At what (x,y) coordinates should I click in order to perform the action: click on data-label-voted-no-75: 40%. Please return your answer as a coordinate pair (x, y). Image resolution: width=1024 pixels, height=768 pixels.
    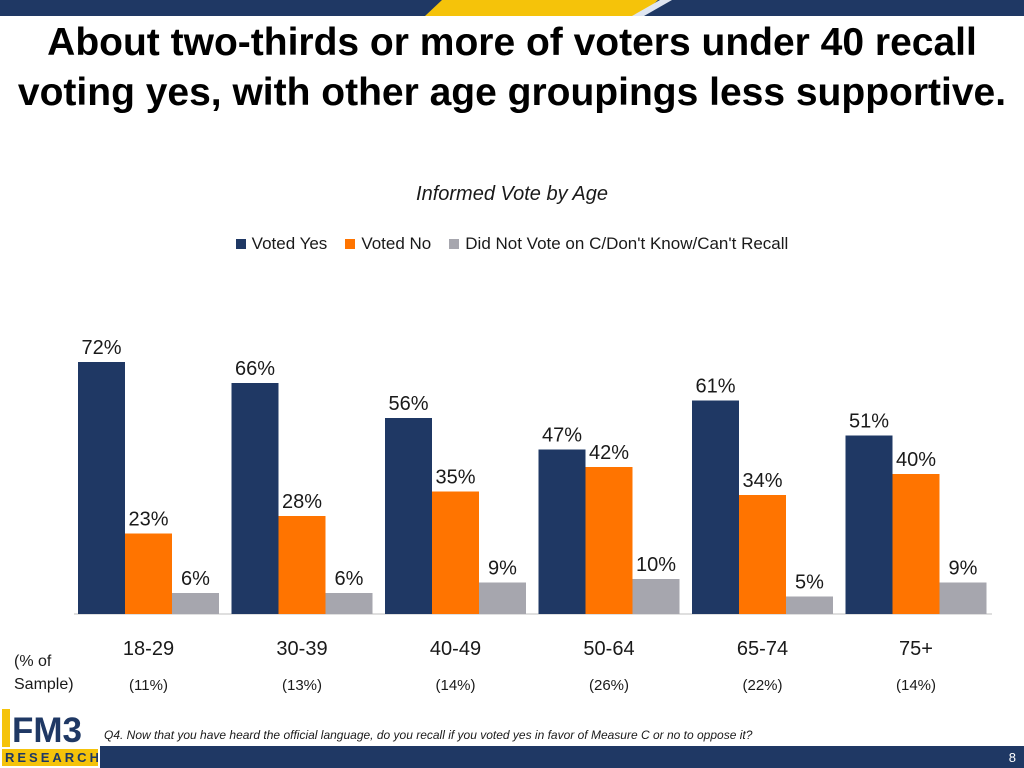
    Looking at the image, I should click on (916, 460).